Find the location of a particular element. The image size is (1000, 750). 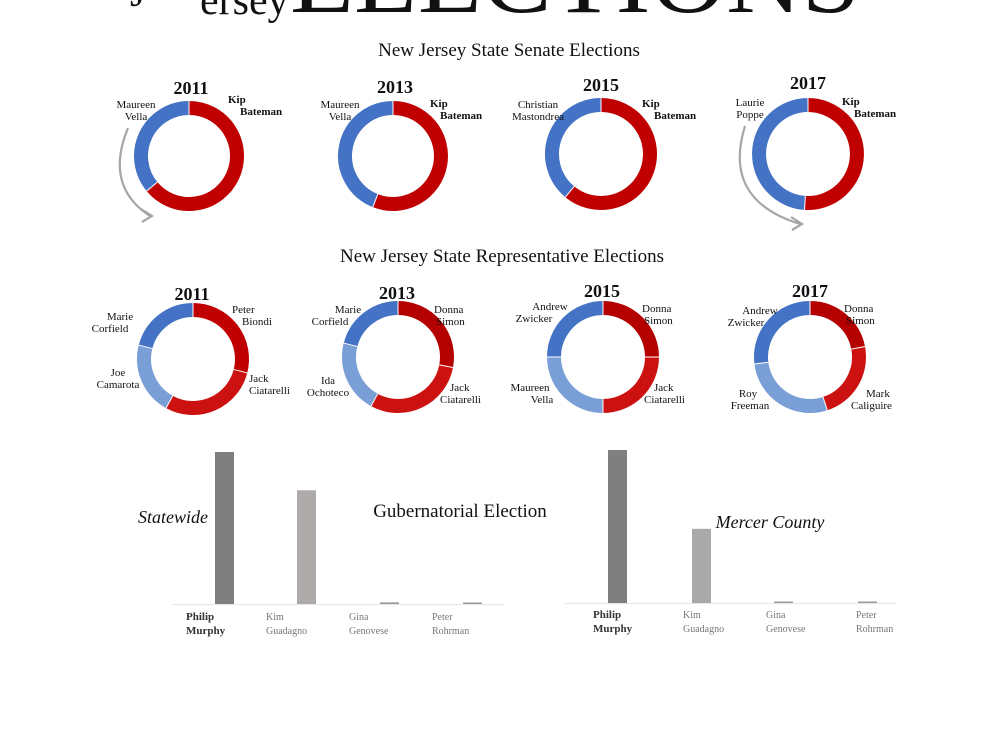

rep-2013-label-jack-ciatarelli: Jack Ciatarelli is located at coordinates (460, 394).